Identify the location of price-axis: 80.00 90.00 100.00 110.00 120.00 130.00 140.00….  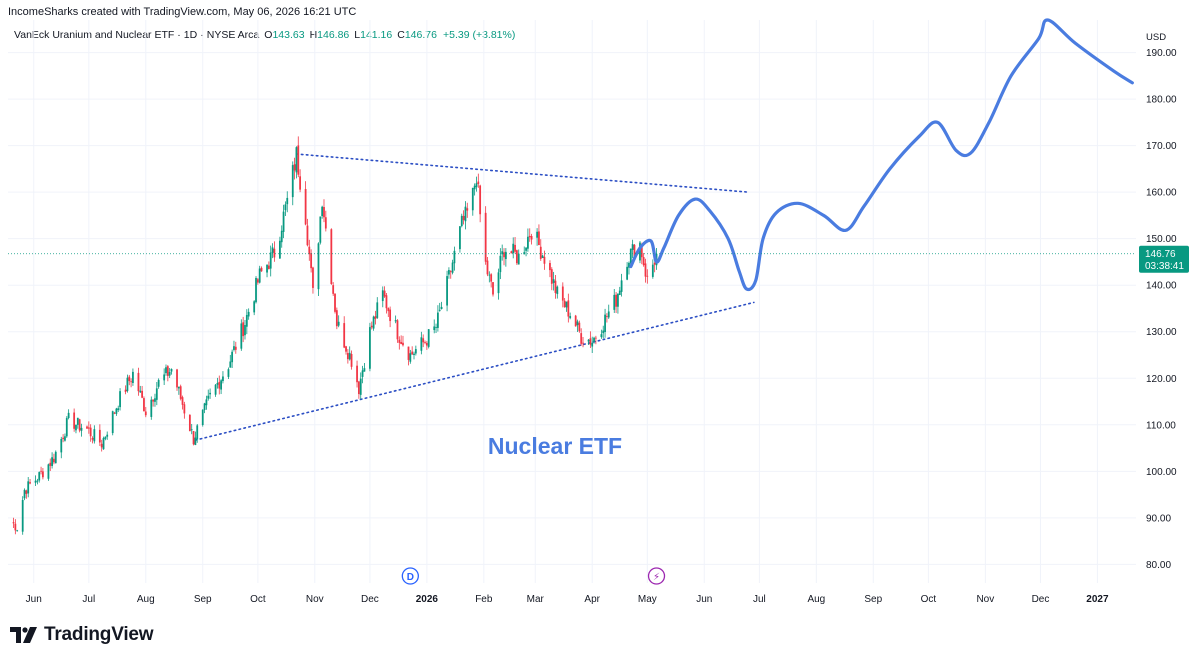
(1161, 309).